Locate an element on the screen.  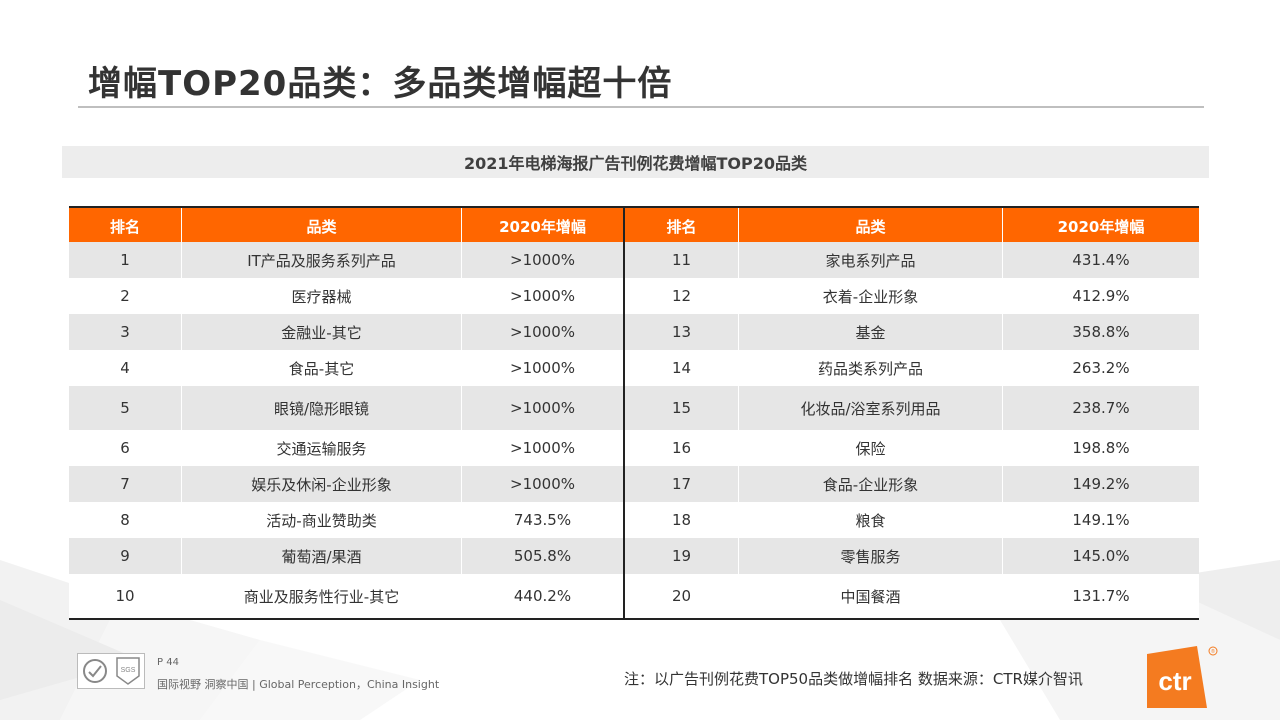
table-row: 5 眼镜/隐形眼镜 >1000% 15 化妆品/浴室系列用品 238.7% is located at coordinates (634, 408).